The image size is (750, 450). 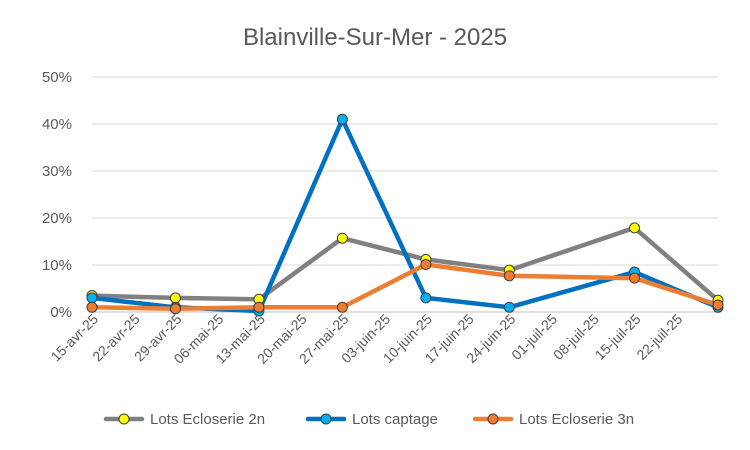 What do you see at coordinates (57, 195) in the screenshot?
I see `y-axis-ticks: 0% 10% 20% 30% 40% 50%` at bounding box center [57, 195].